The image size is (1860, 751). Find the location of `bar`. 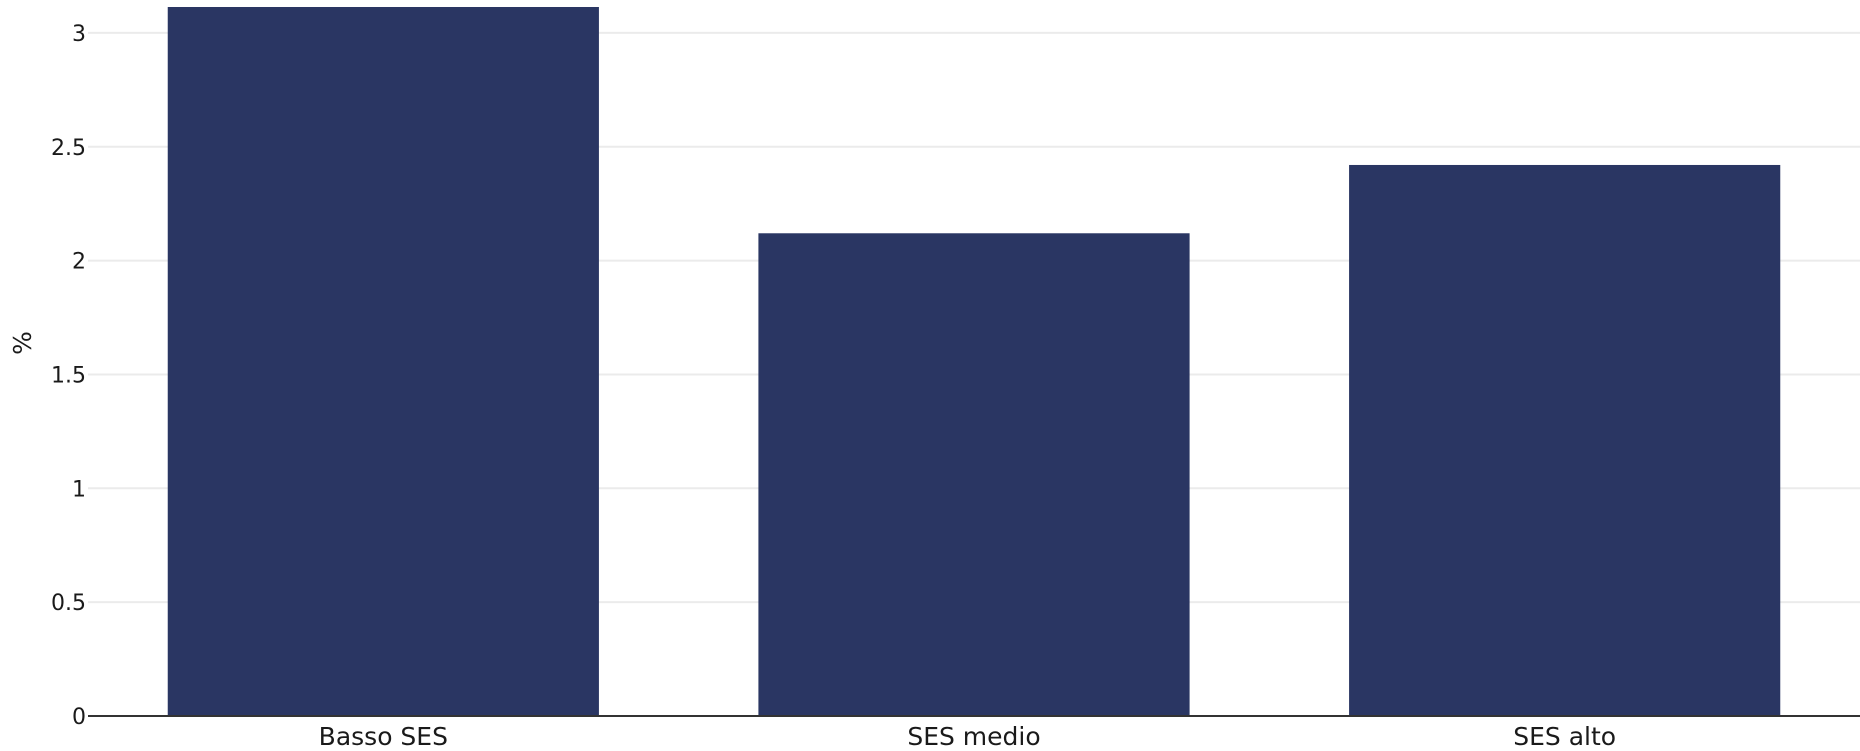

bar is located at coordinates (974, 474).